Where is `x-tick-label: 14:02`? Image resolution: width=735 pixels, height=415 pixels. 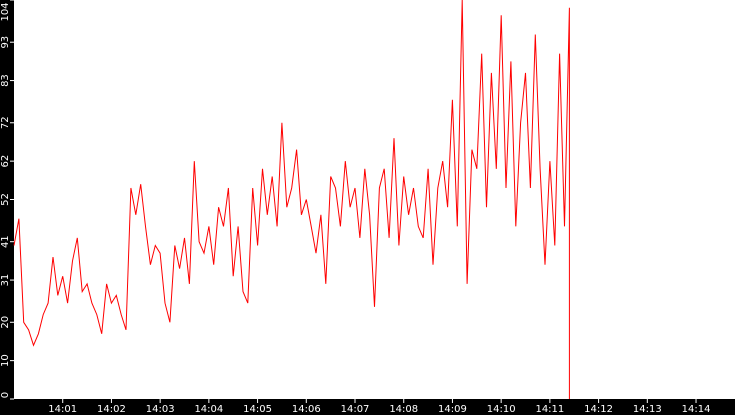 x-tick-label: 14:02 is located at coordinates (111, 409).